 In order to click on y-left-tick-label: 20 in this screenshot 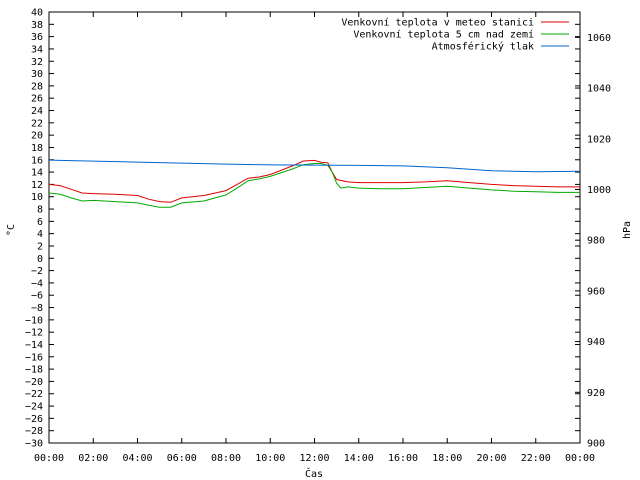, I will do `click(37, 136)`.